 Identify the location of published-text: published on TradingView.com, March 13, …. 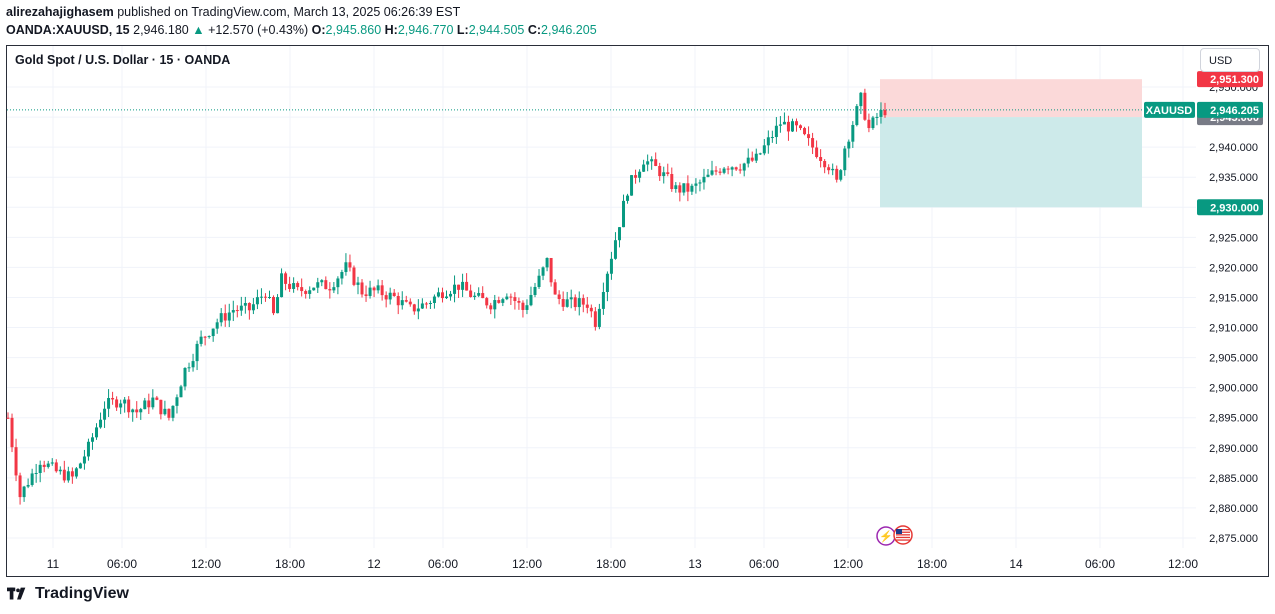
(289, 12).